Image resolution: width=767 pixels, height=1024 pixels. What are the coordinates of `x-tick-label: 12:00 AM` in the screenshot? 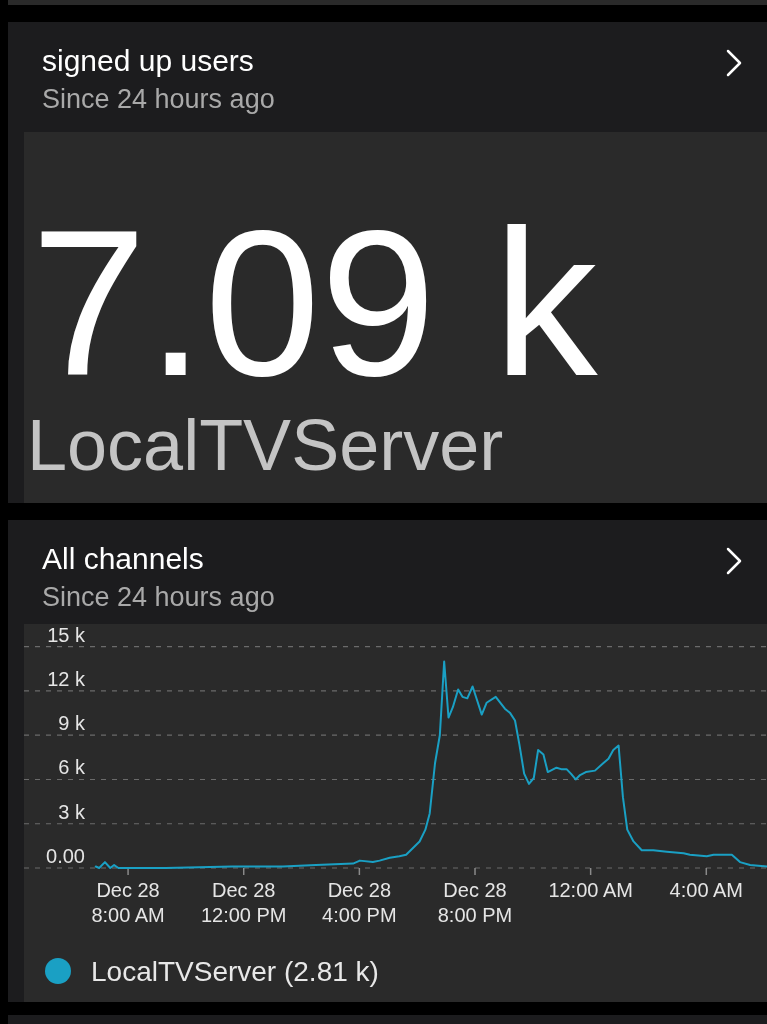 It's located at (590, 890).